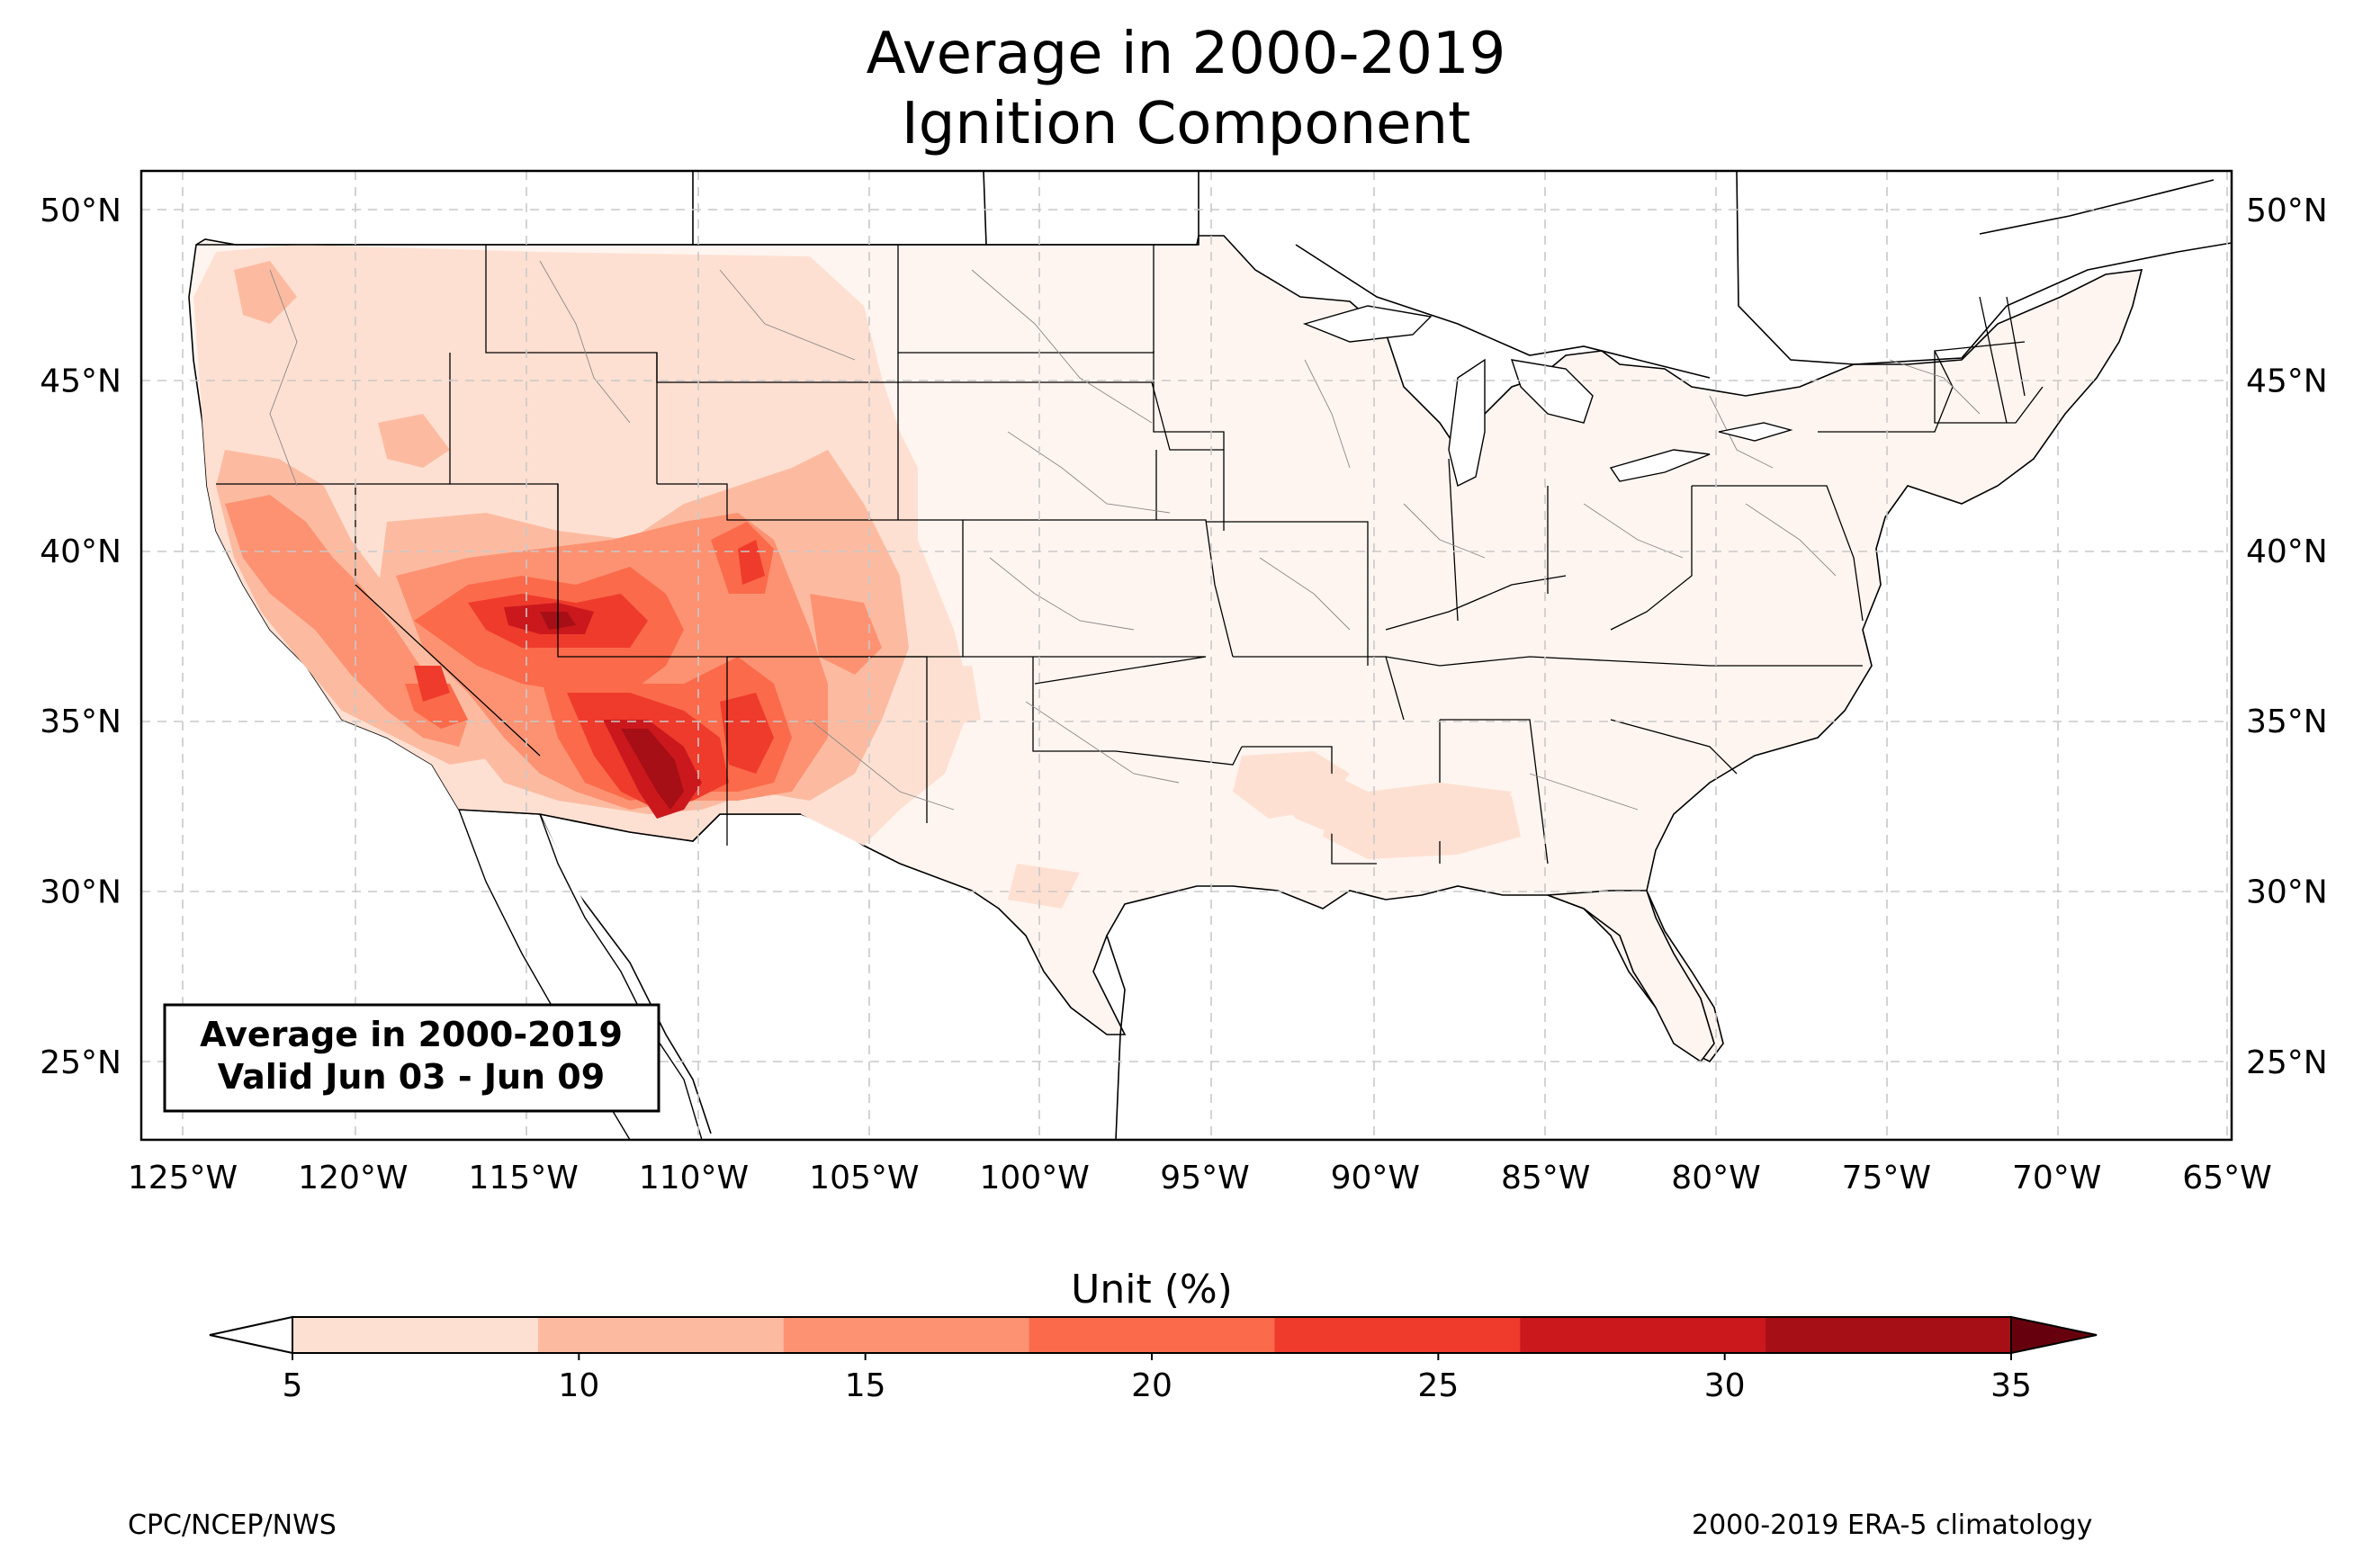  What do you see at coordinates (1186, 54) in the screenshot?
I see `title-line-1: Average in 2000-2019` at bounding box center [1186, 54].